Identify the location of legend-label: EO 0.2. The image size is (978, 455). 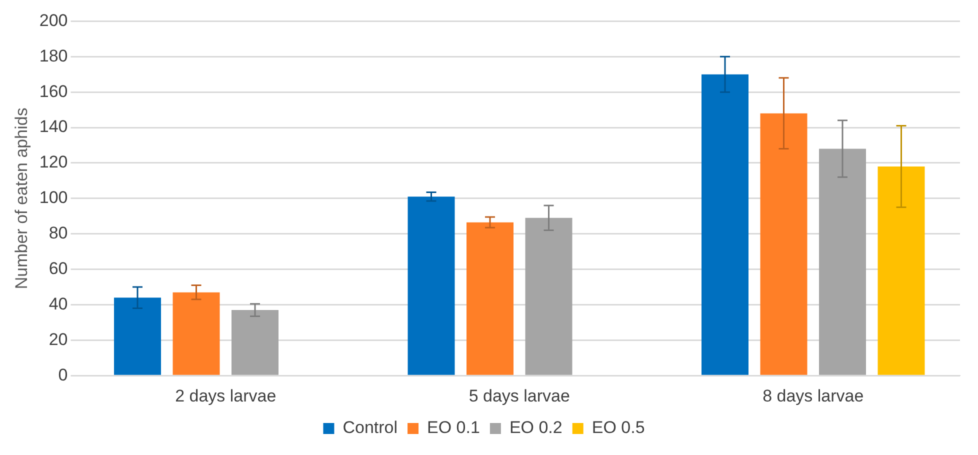
(535, 428).